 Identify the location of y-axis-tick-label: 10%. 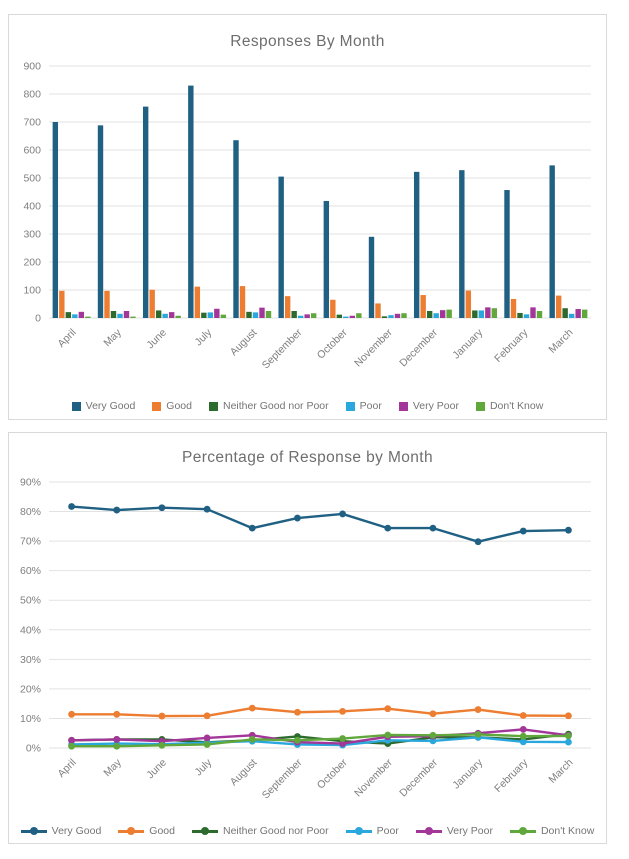
(30, 719).